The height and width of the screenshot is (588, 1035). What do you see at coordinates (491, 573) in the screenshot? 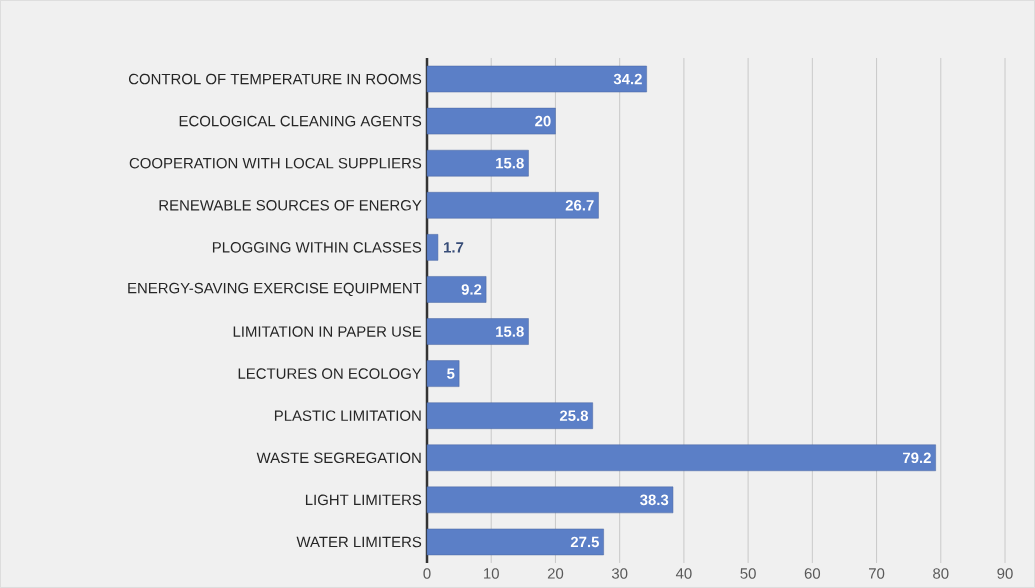
I see `x-tick-label: 10` at bounding box center [491, 573].